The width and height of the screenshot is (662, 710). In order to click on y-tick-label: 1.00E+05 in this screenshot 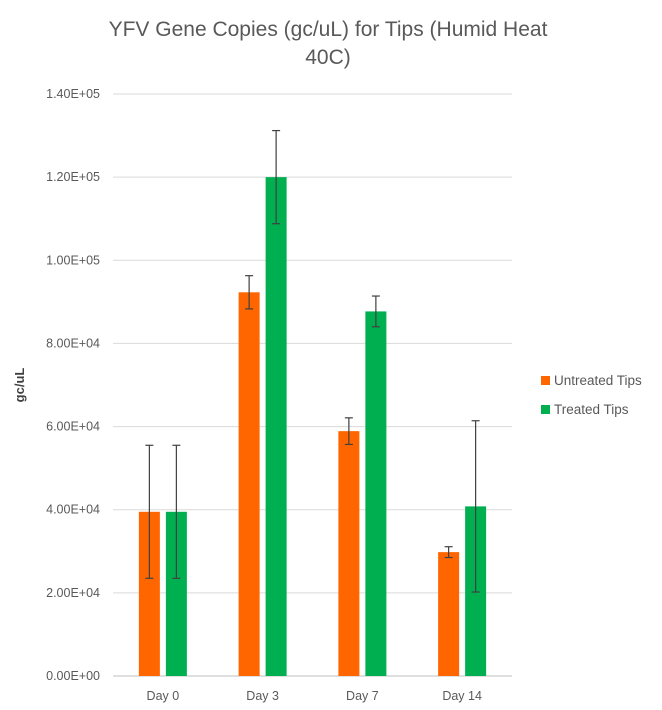, I will do `click(73, 260)`.